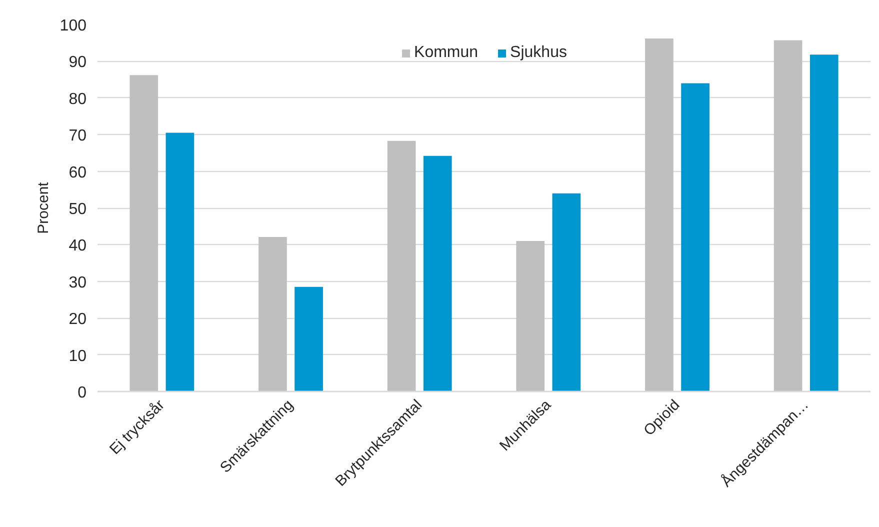 Image resolution: width=879 pixels, height=527 pixels. Describe the element at coordinates (73, 26) in the screenshot. I see `y-tick-label: 100` at that location.